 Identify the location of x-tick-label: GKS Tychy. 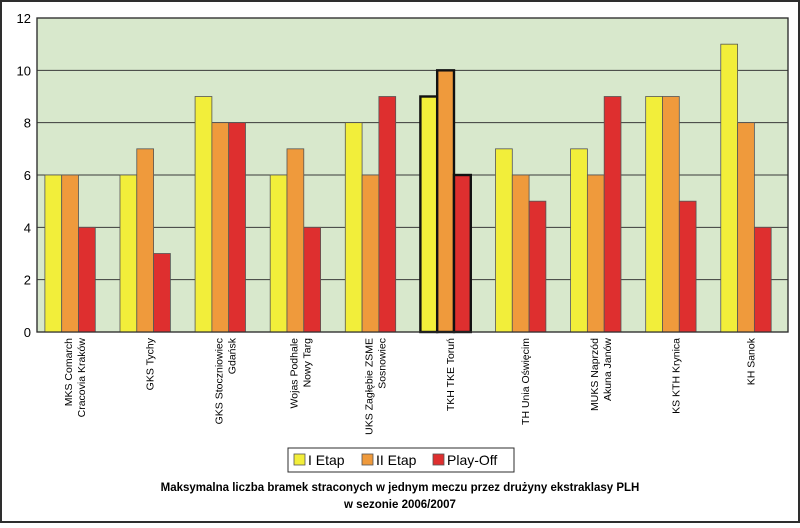
(151, 363).